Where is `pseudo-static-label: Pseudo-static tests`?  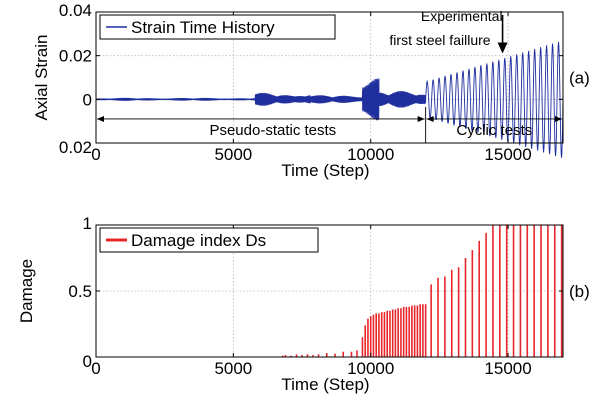 pseudo-static-label: Pseudo-static tests is located at coordinates (272, 130).